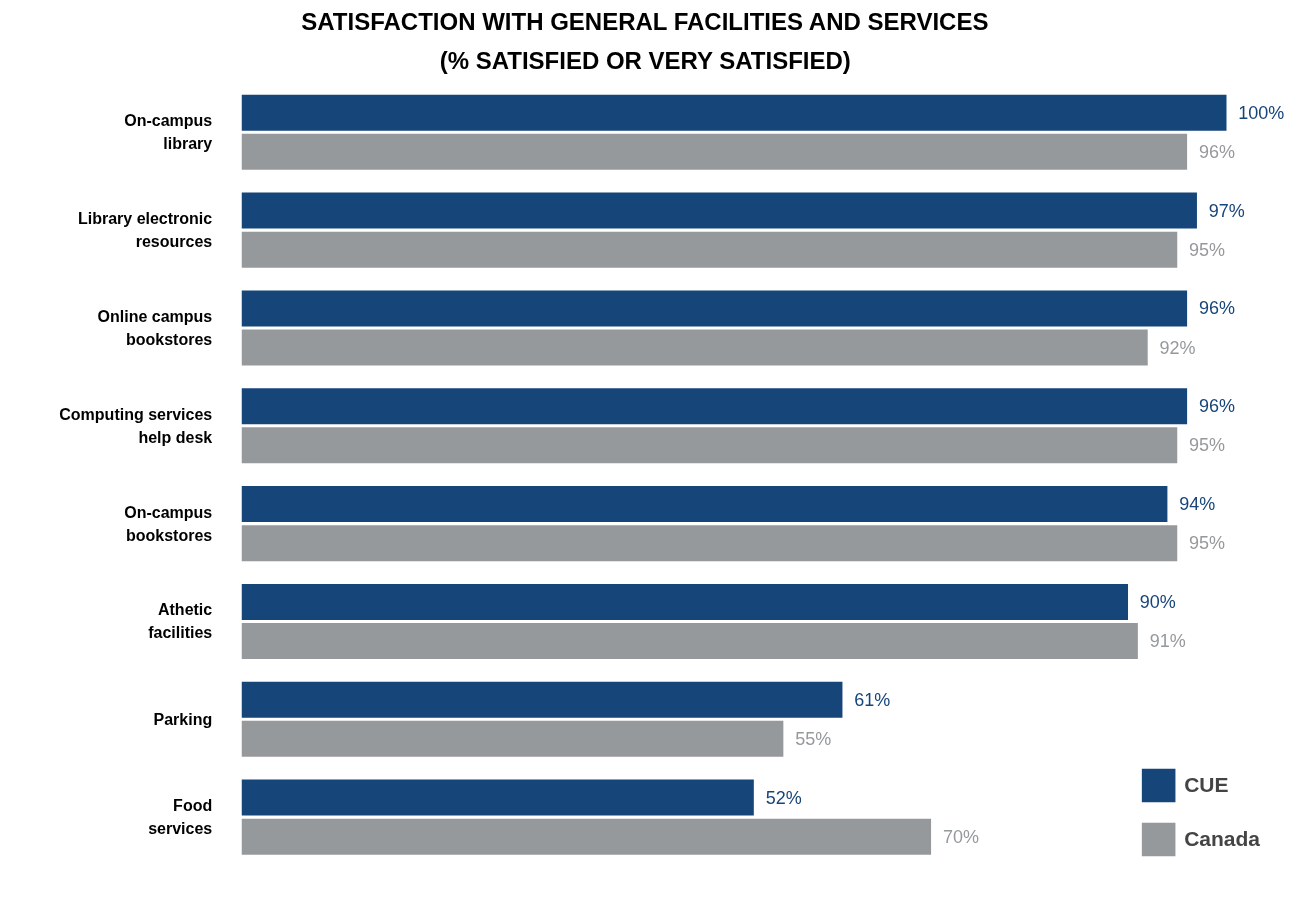 This screenshot has width=1297, height=910. I want to click on legend-label: Canada, so click(1222, 839).